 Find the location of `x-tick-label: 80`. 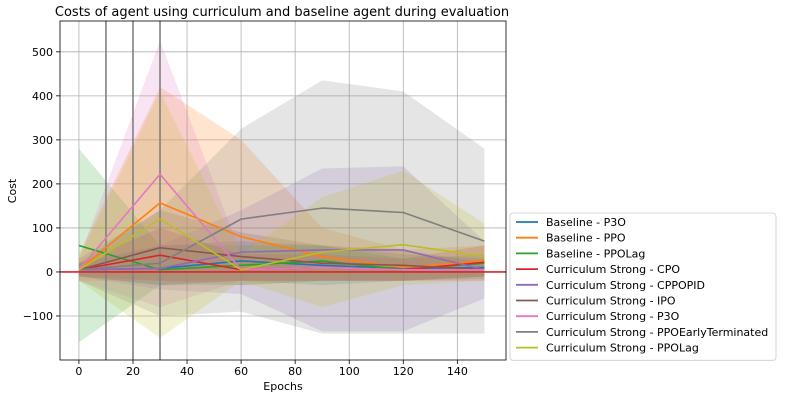

x-tick-label: 80 is located at coordinates (295, 371).